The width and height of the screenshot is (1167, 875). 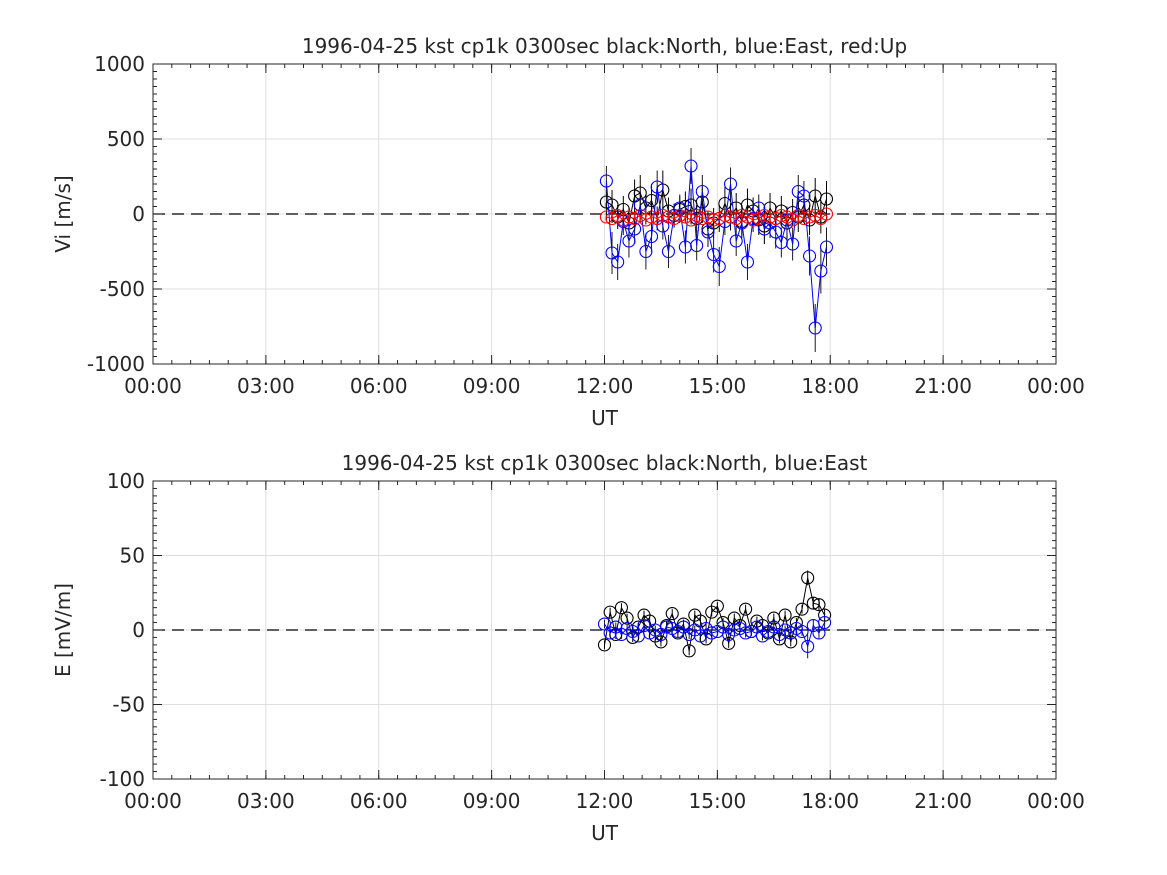 What do you see at coordinates (63, 630) in the screenshot?
I see `y-axis-label: E [mV/m]` at bounding box center [63, 630].